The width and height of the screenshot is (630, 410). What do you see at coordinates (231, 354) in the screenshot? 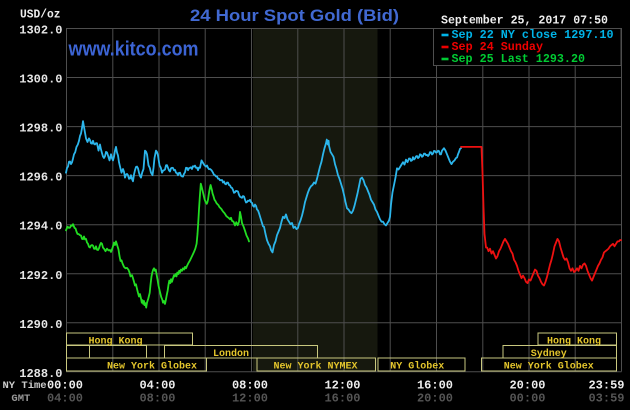
I see `svg-text: London` at bounding box center [231, 354].